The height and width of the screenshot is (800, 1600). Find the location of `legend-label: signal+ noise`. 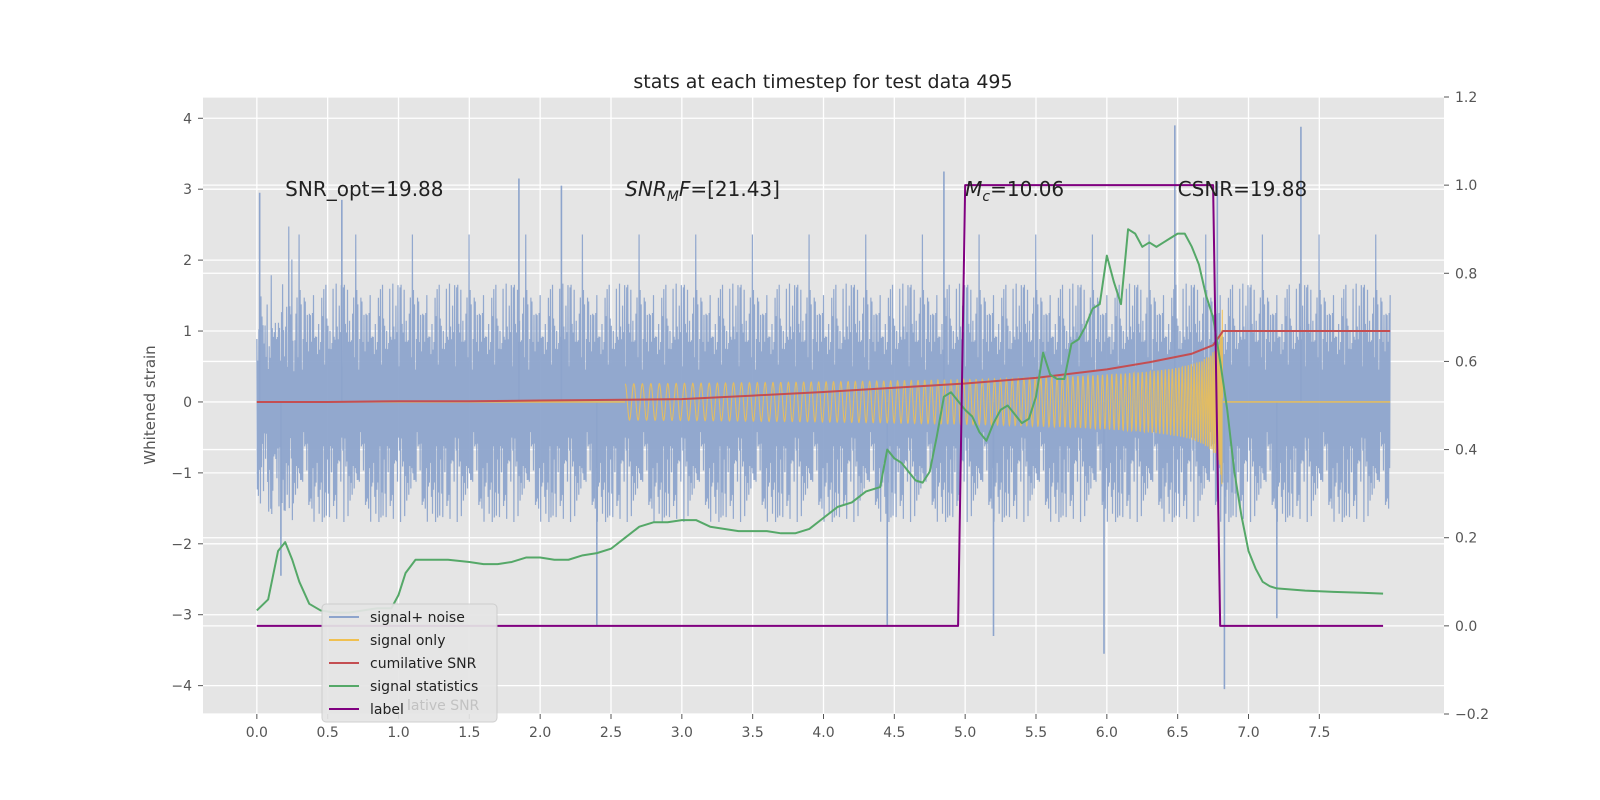

legend-label: signal+ noise is located at coordinates (417, 618).